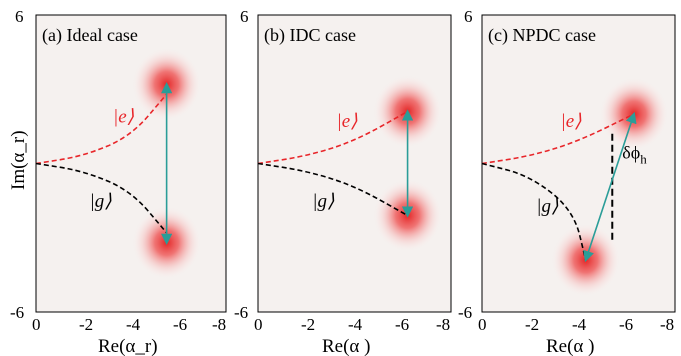  I want to click on x-axis-label: Re(α_r), so click(128, 346).